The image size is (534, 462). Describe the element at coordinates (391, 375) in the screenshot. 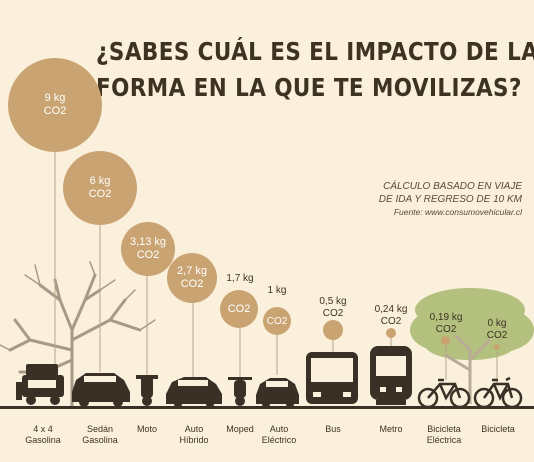

I see `metro-icon` at that location.